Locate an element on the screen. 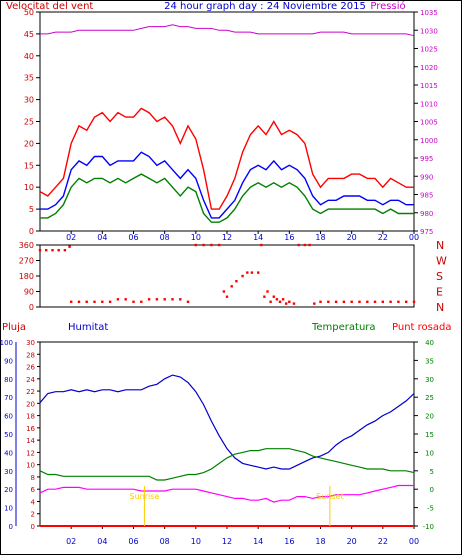  climate-x-tick-label: 10 is located at coordinates (196, 541).